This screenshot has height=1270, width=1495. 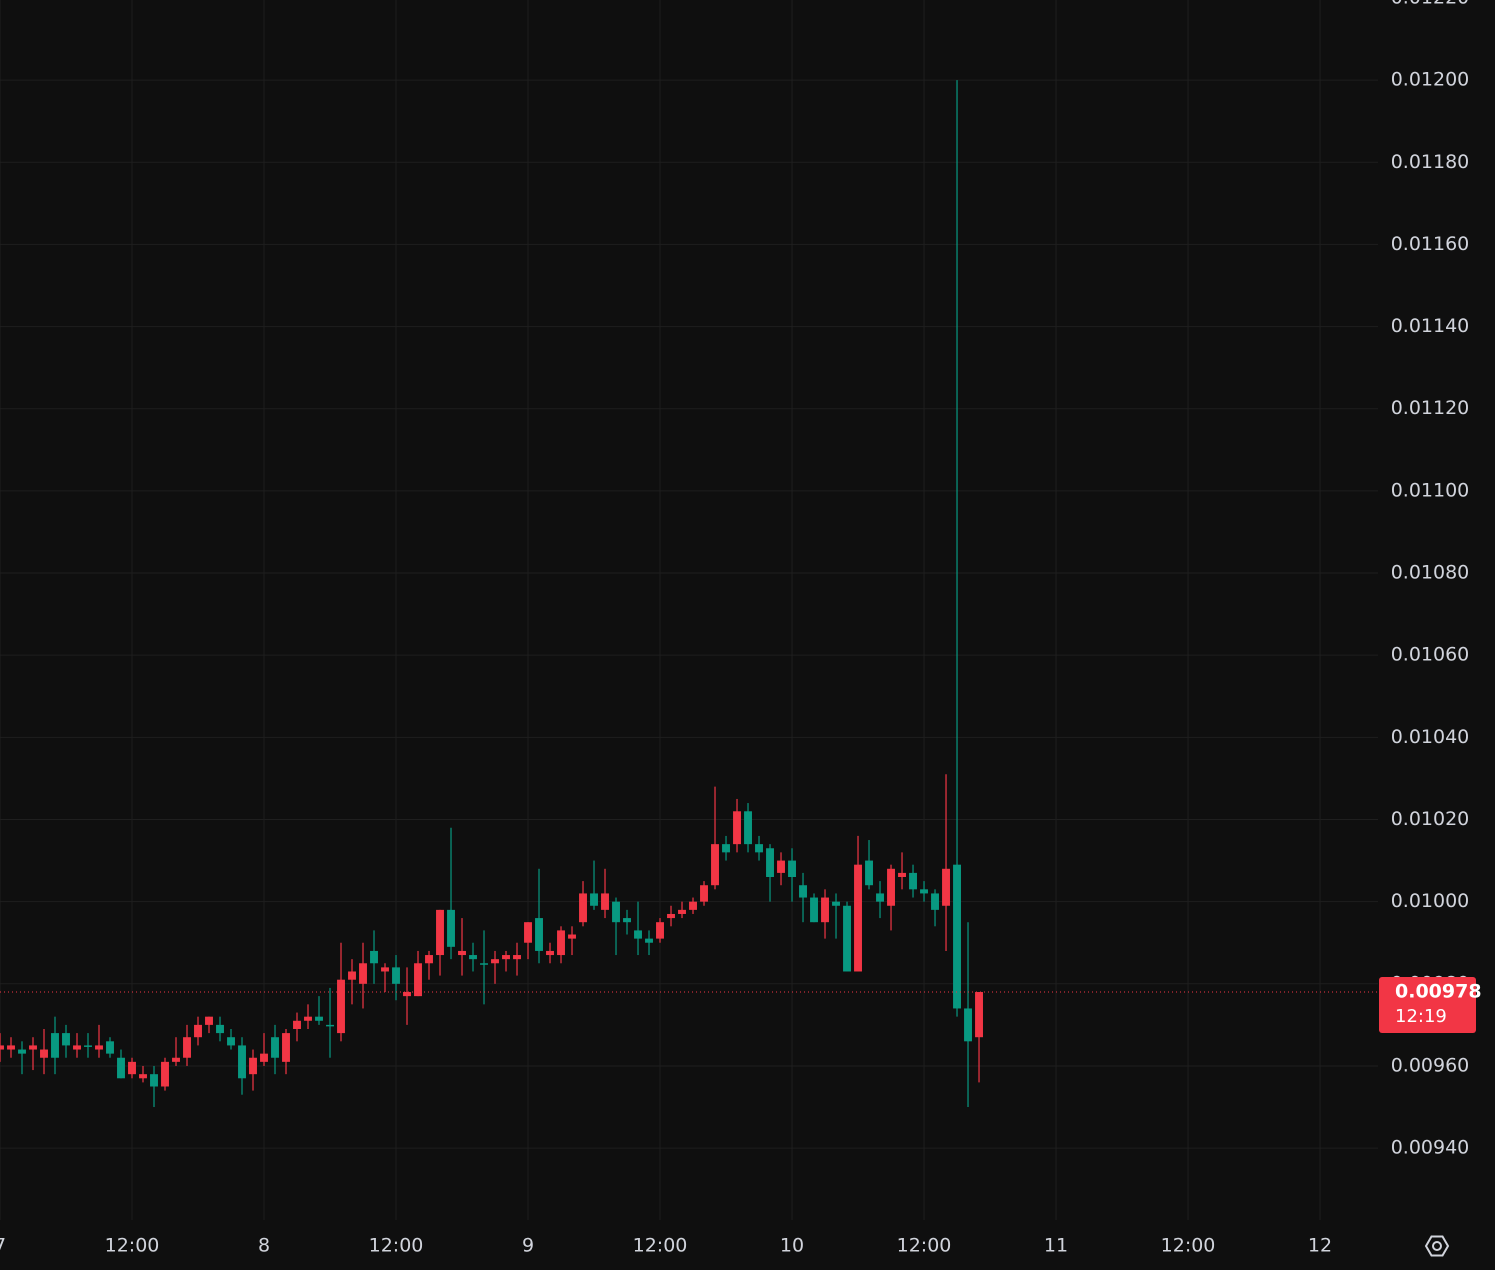 I want to click on y-tick-label: 0.01020, so click(x=1430, y=819).